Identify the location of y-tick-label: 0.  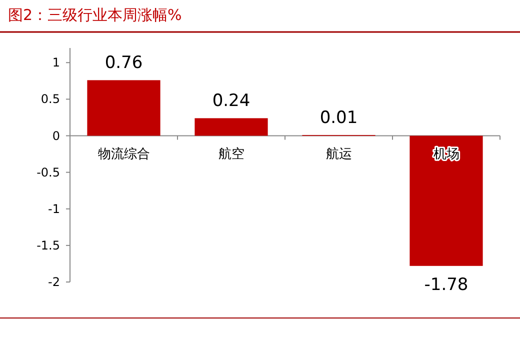
(56, 135).